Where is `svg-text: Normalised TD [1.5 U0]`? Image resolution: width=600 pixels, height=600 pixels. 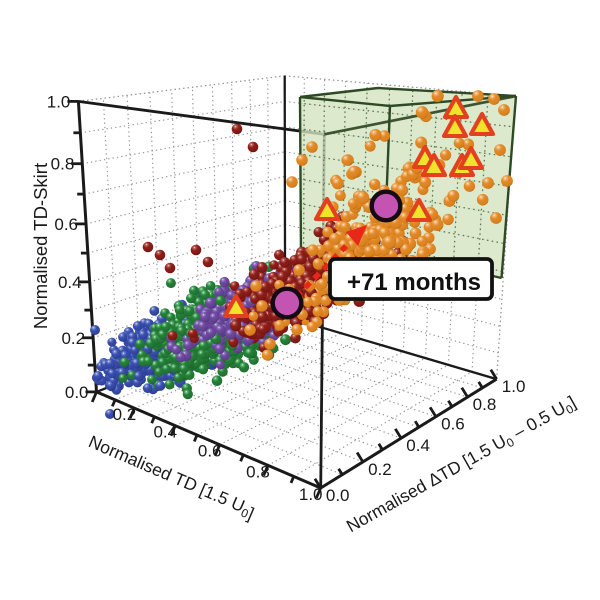 svg-text: Normalised TD [1.5 U0] is located at coordinates (171, 477).